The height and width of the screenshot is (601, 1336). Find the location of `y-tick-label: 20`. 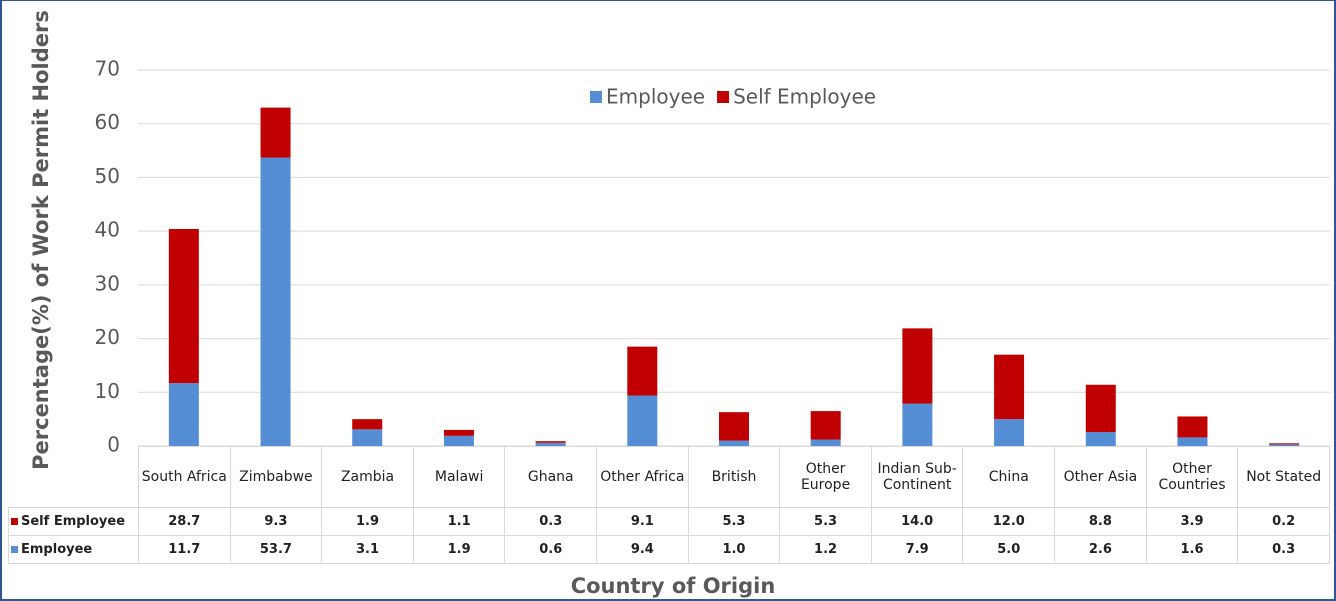

y-tick-label: 20 is located at coordinates (107, 337).